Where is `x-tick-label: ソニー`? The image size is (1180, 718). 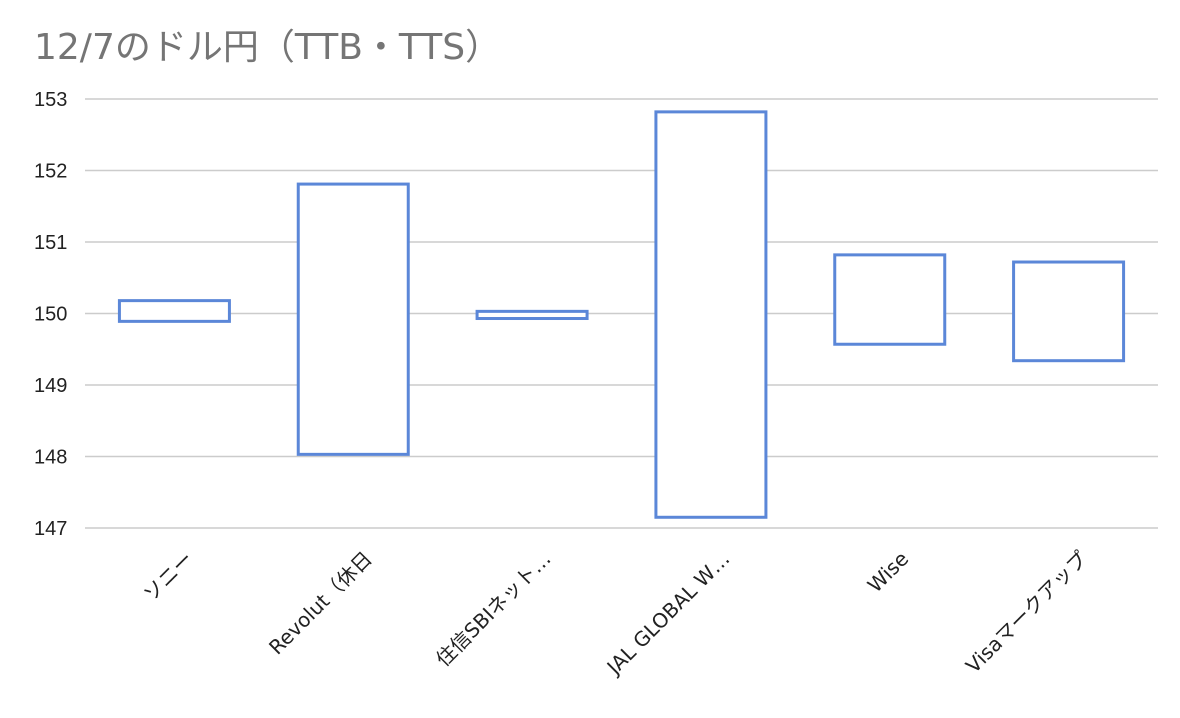
x-tick-label: ソニー is located at coordinates (168, 576).